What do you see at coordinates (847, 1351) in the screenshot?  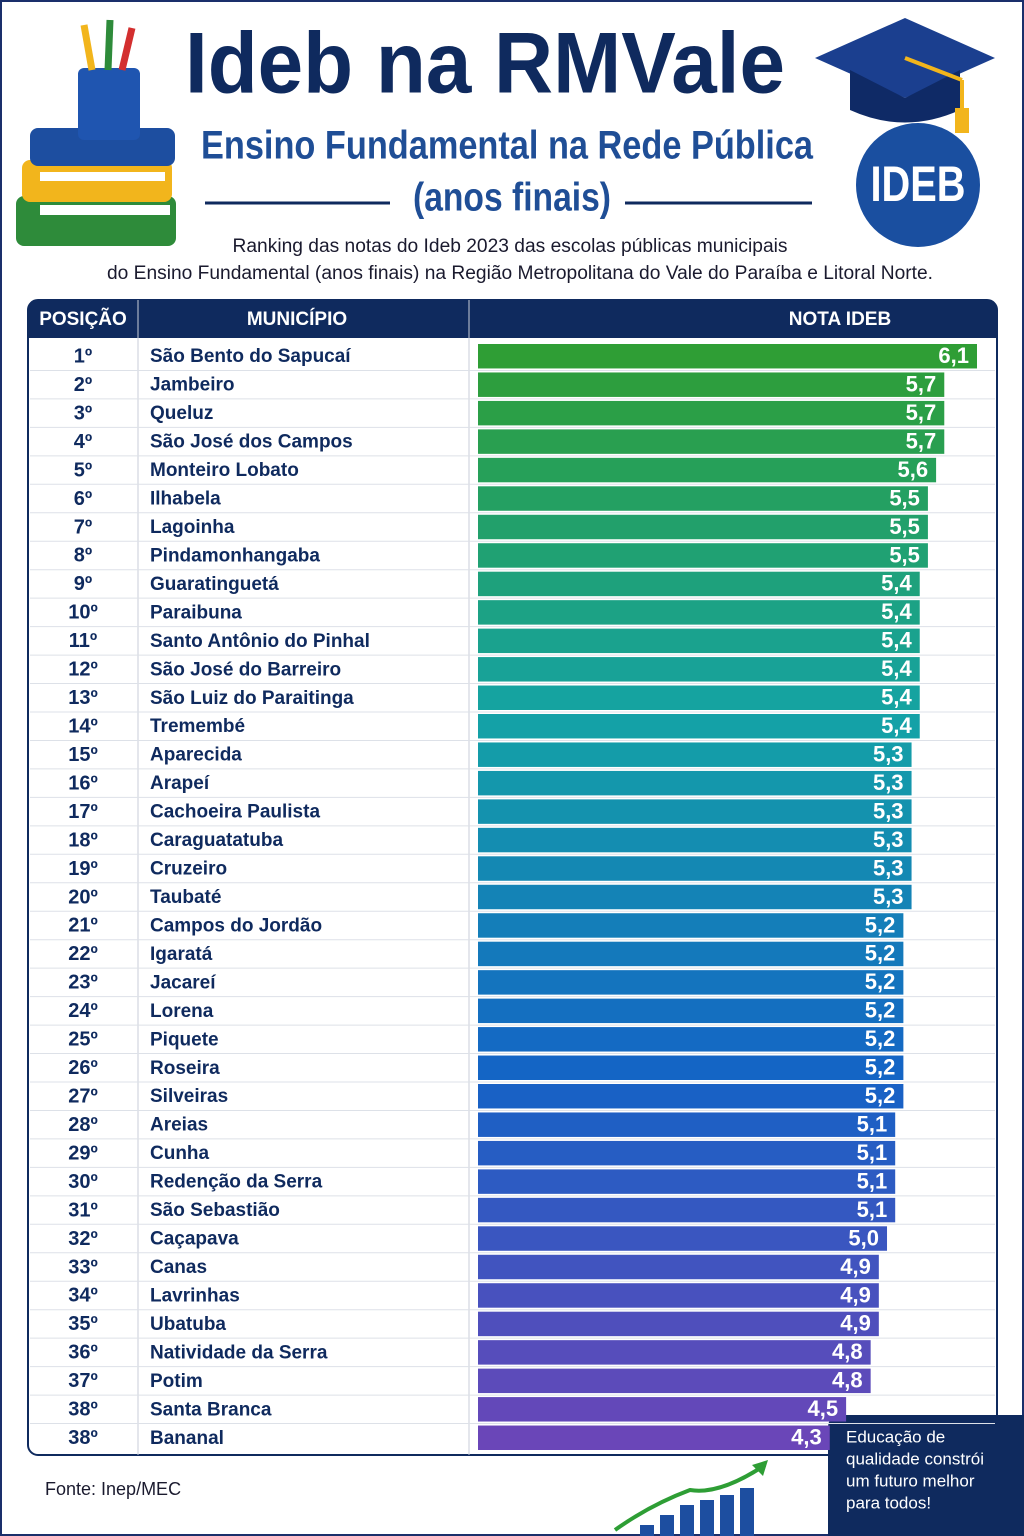 I see `value-label: 4,8` at bounding box center [847, 1351].